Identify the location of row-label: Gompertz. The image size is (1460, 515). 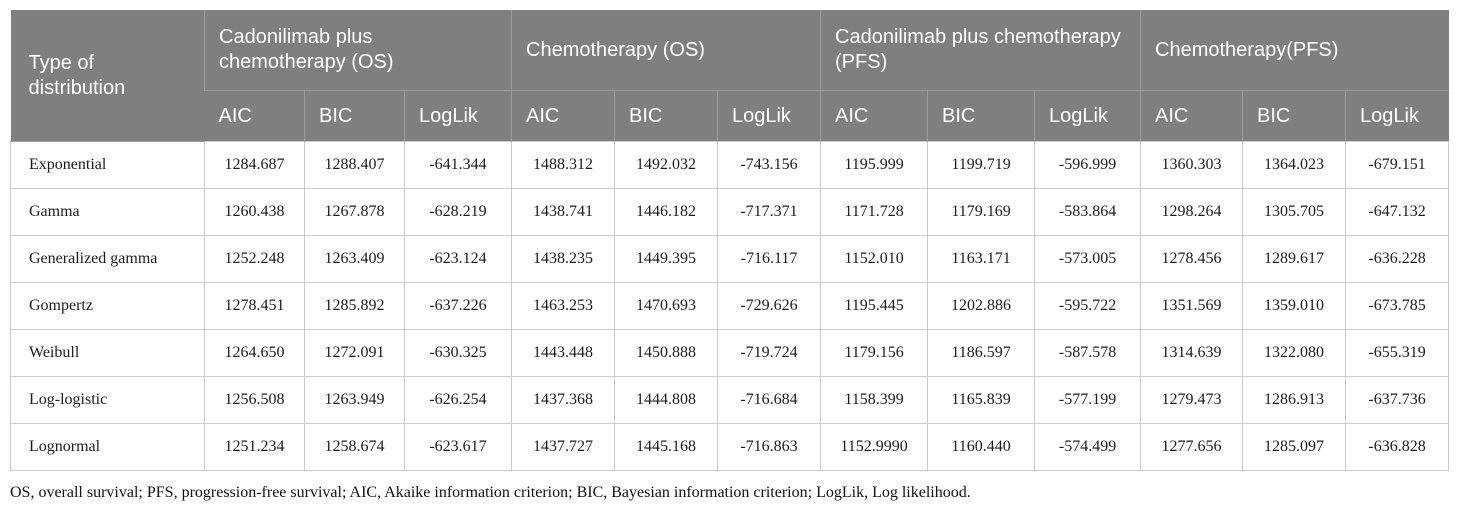
(107, 306).